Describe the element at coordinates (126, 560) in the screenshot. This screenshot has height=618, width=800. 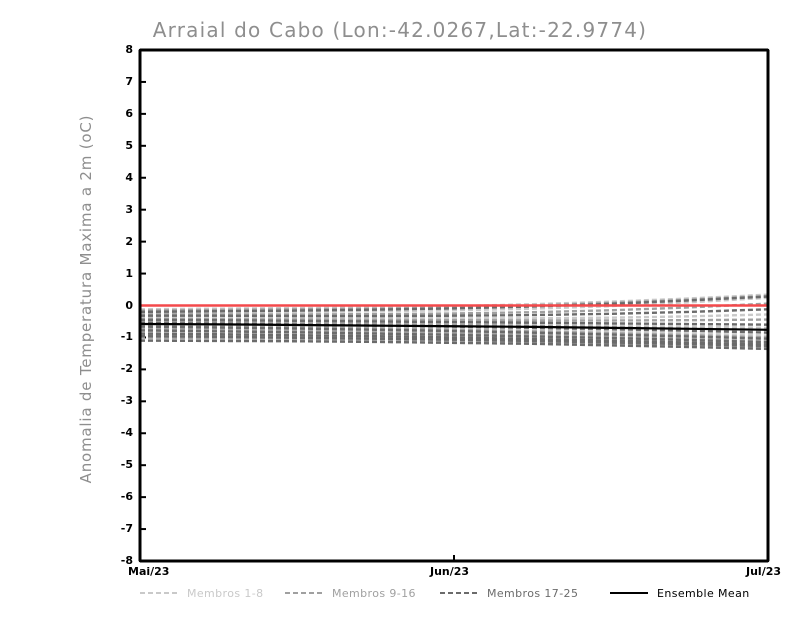
I see `y-tick-label: -8` at that location.